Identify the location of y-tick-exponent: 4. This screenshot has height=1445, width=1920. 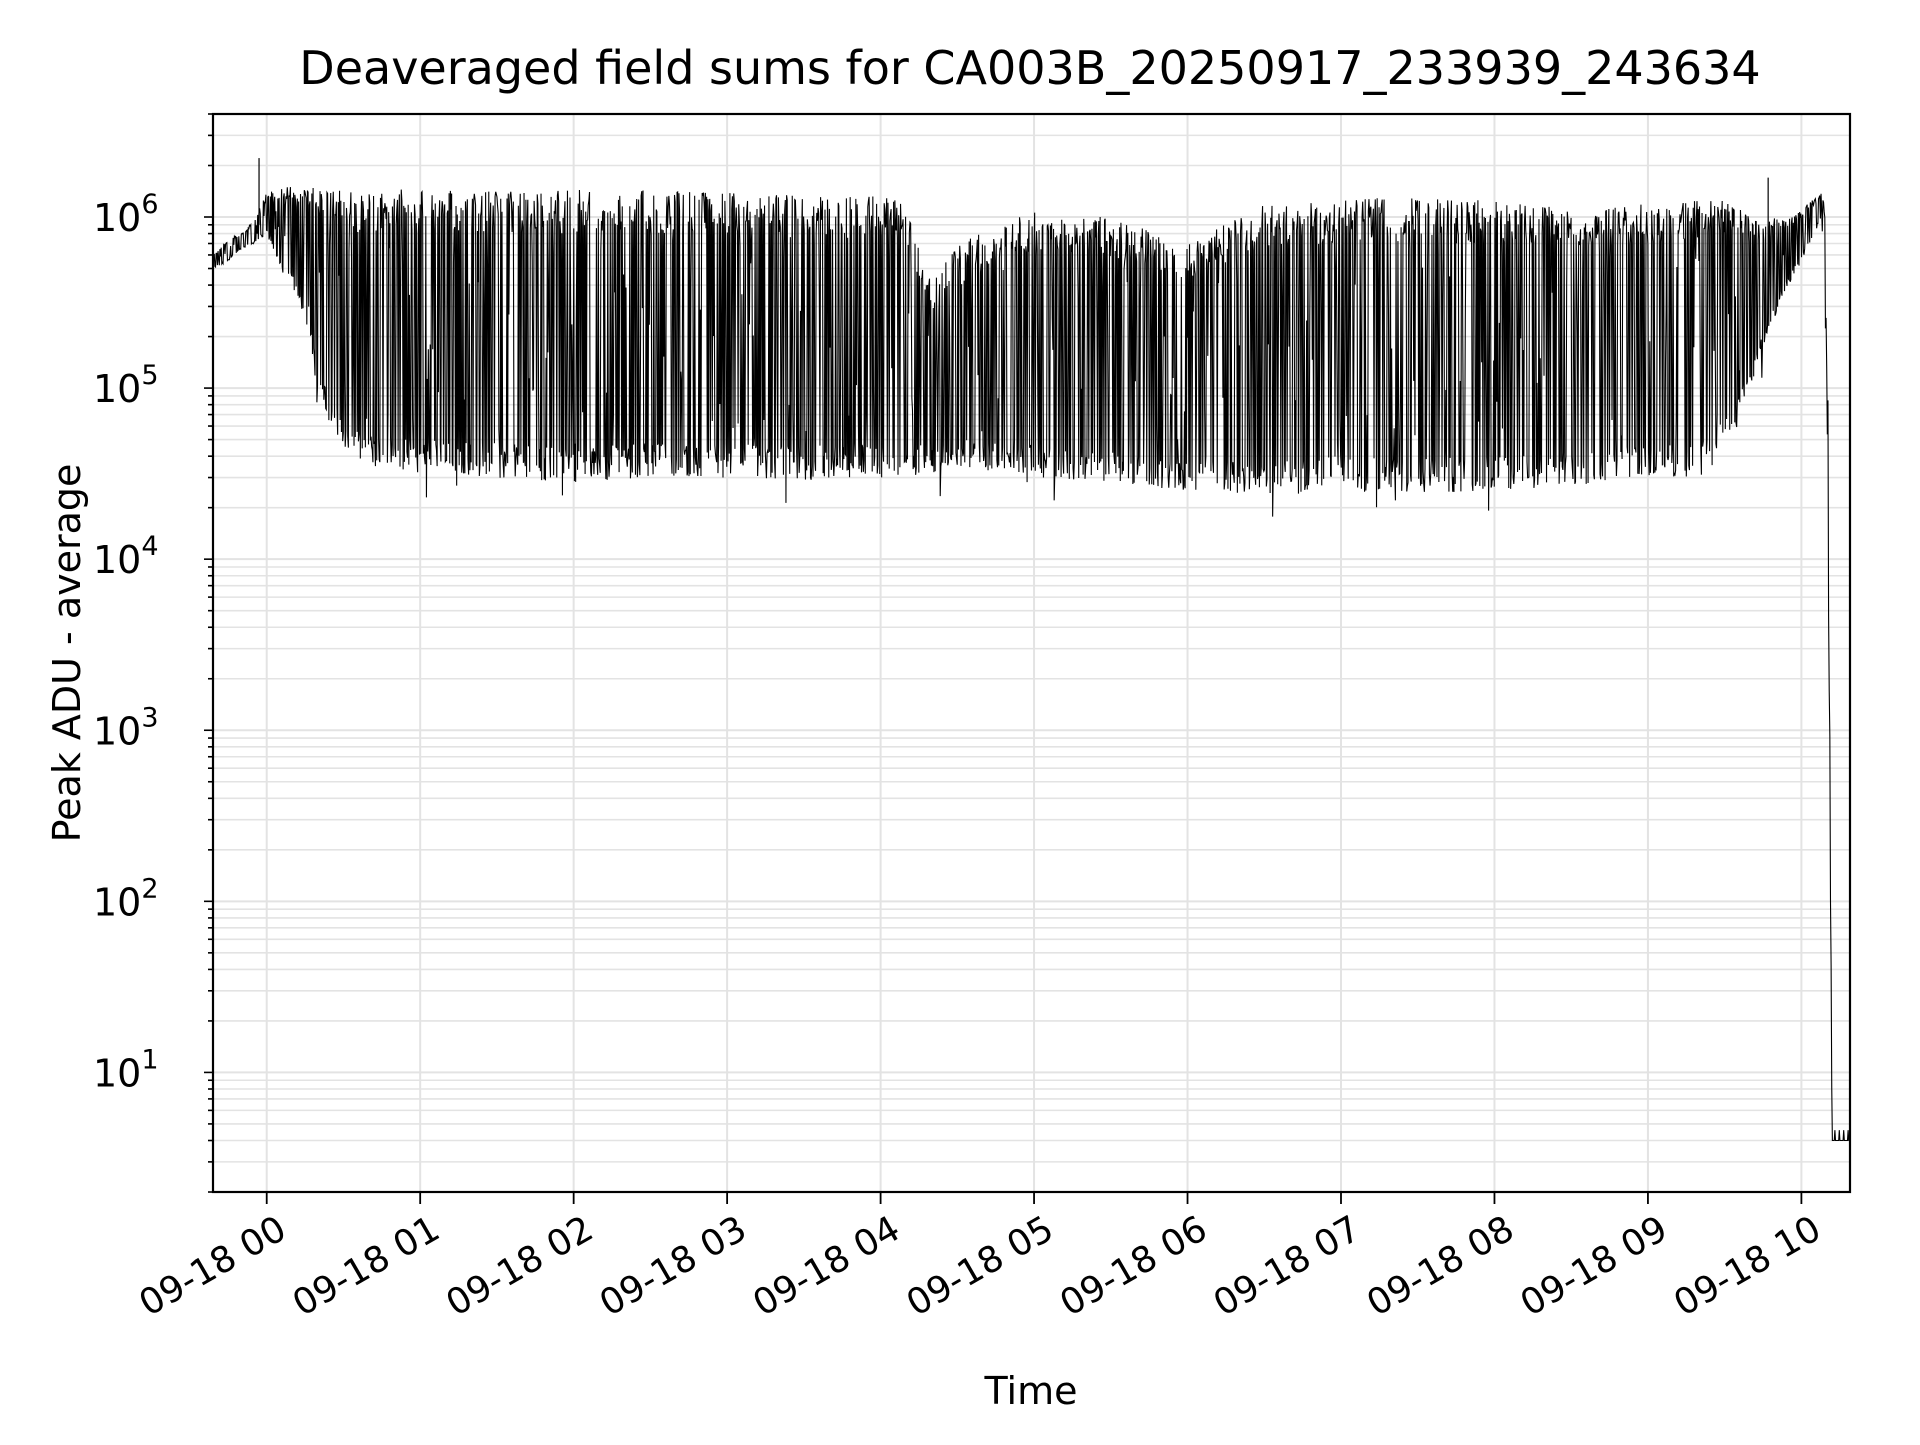
(149, 546).